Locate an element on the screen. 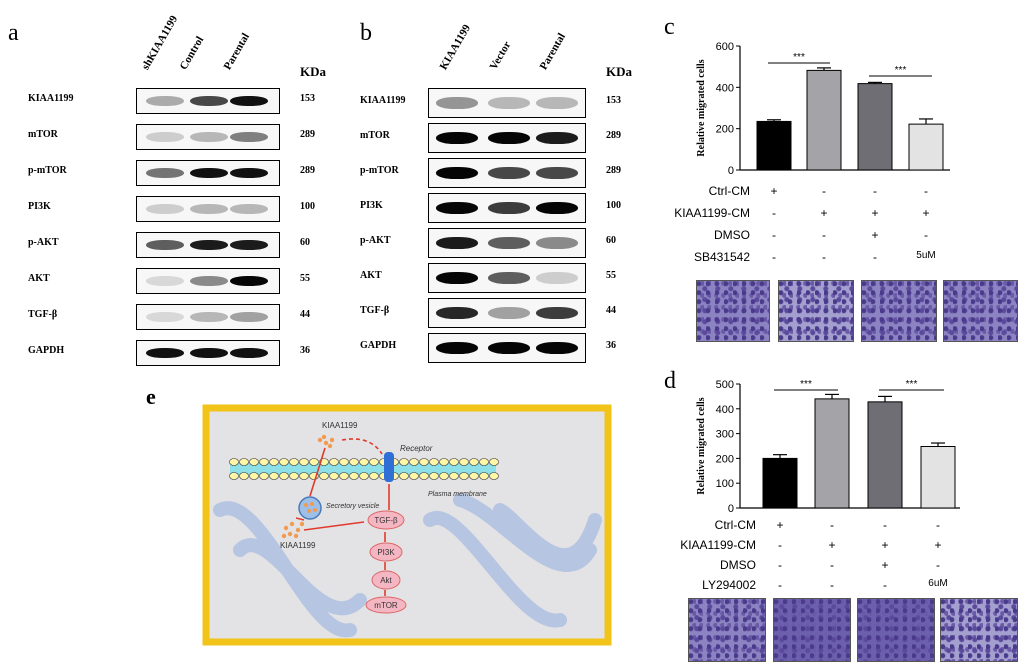 This screenshot has width=1020, height=664. pathway-nodes is located at coordinates (386, 562).